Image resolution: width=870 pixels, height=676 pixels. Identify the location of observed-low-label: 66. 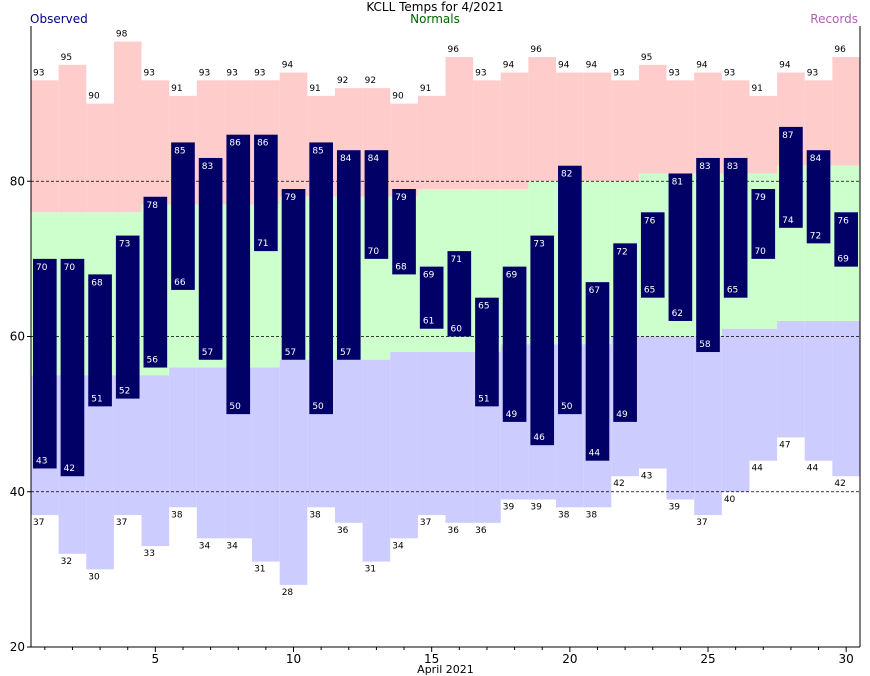
(180, 283).